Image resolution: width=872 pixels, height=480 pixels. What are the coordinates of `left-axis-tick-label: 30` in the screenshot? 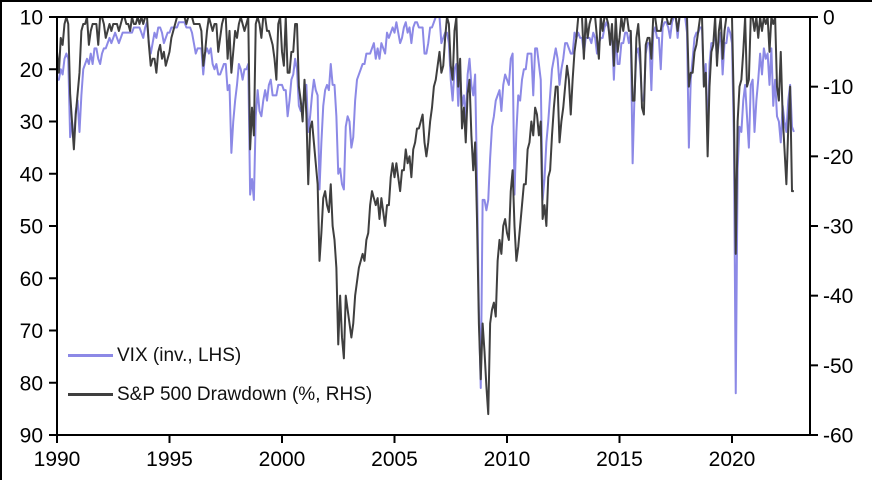 It's located at (31, 122).